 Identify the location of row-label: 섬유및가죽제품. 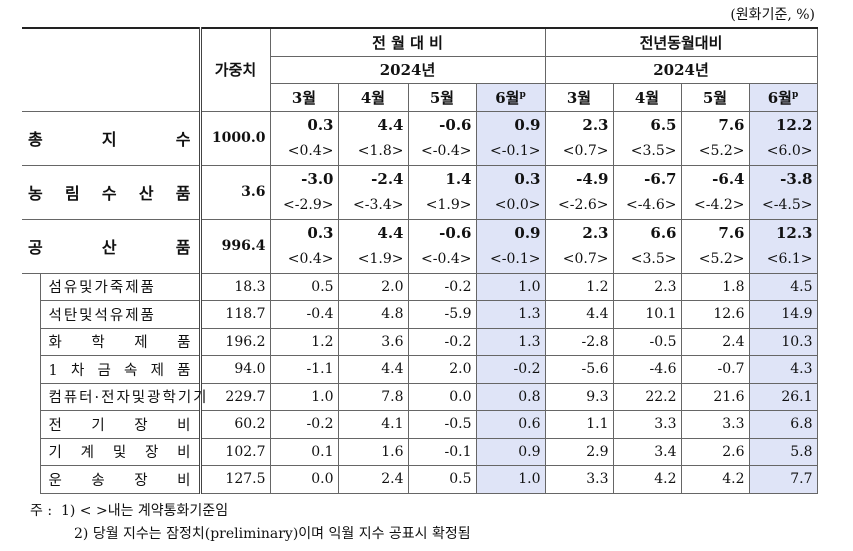
(120, 286).